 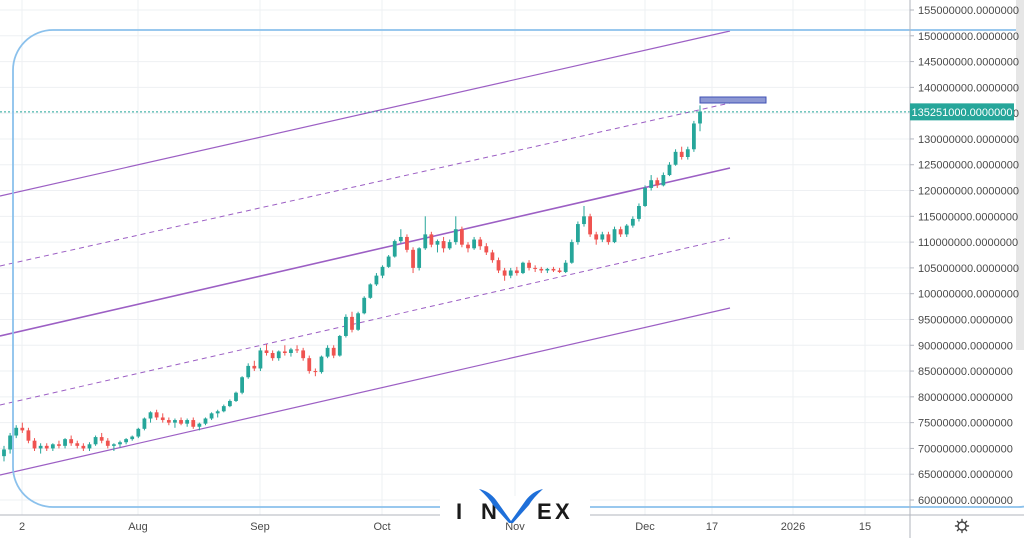 What do you see at coordinates (965, 346) in the screenshot?
I see `y-tick-label: 90000000.0000000` at bounding box center [965, 346].